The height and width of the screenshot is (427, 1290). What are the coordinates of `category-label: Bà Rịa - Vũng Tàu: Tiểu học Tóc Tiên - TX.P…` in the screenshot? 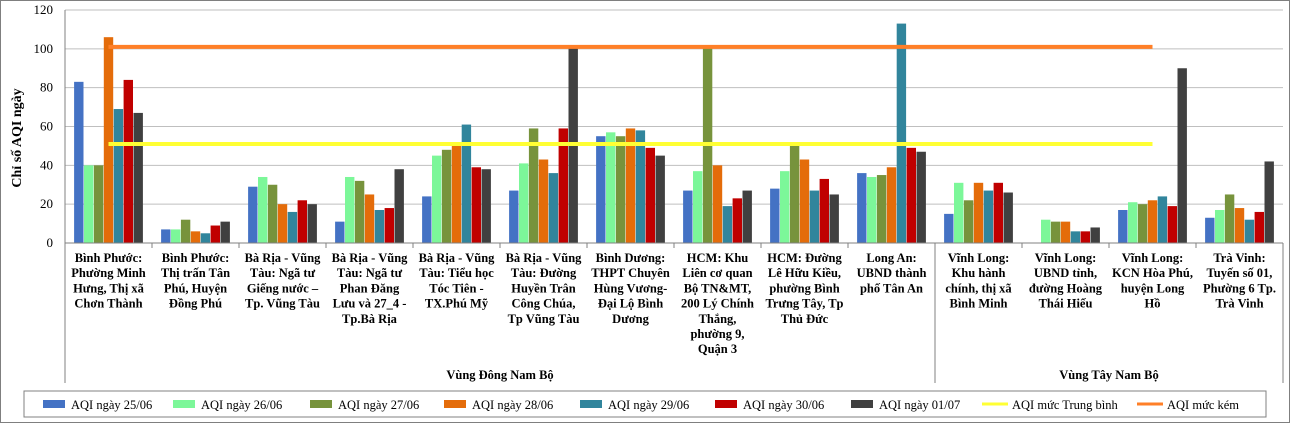 It's located at (457, 281).